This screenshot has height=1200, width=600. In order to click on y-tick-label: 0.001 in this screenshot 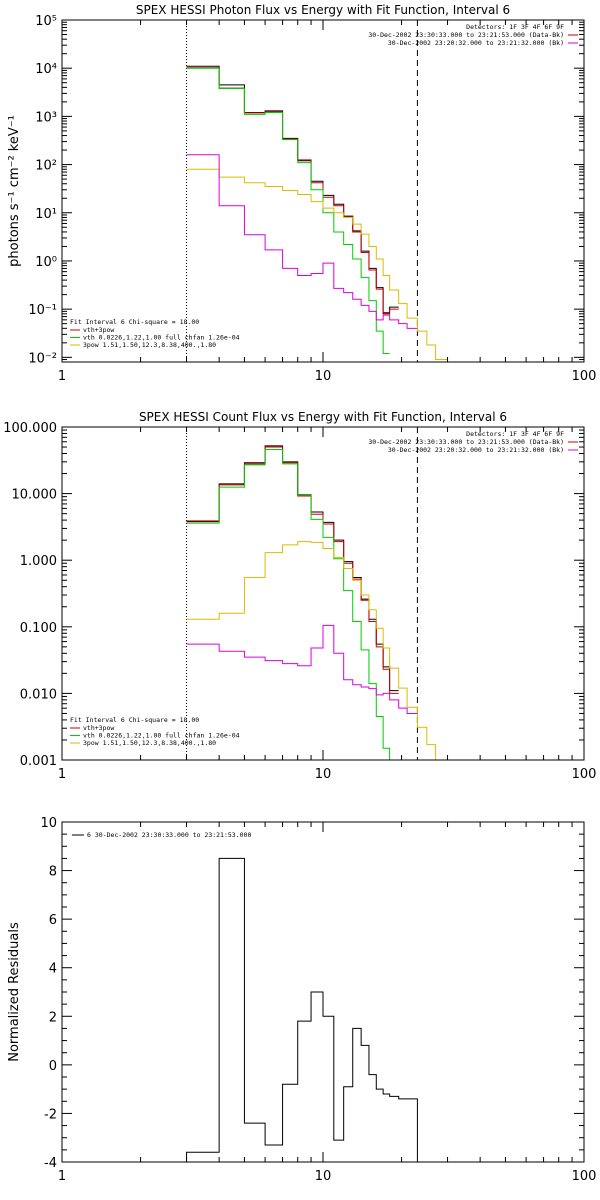, I will do `click(38, 761)`.